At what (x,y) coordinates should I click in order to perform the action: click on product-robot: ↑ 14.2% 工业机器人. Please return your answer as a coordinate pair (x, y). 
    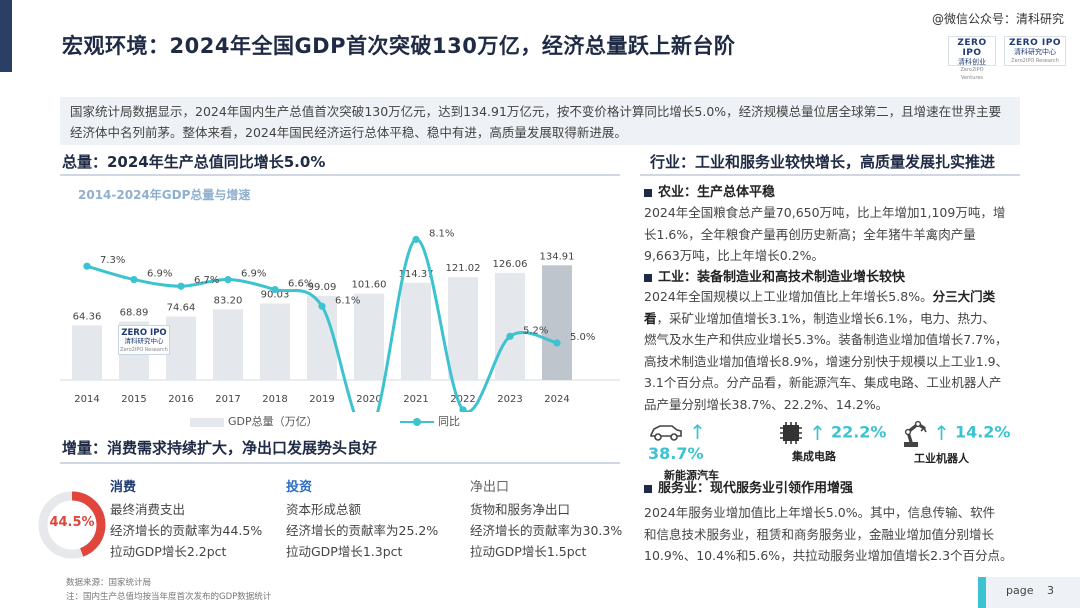
    Looking at the image, I should click on (960, 442).